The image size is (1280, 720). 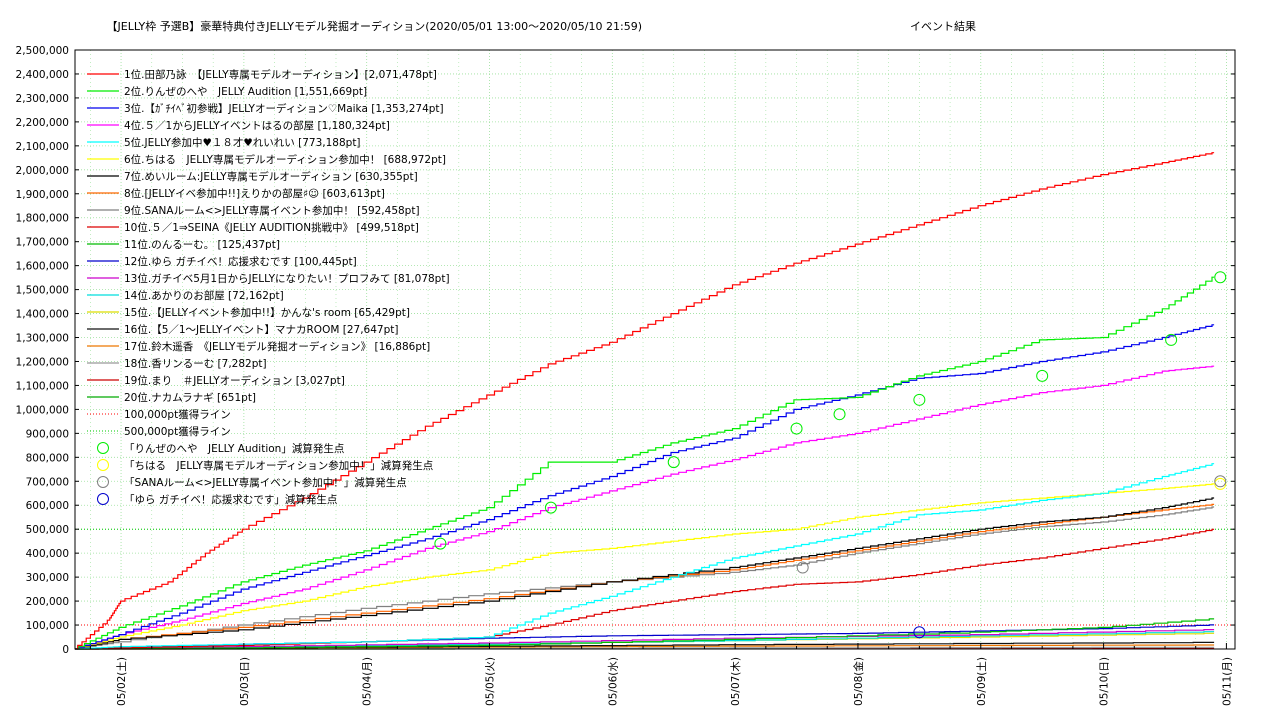 What do you see at coordinates (271, 176) in the screenshot?
I see `legend-label: 7位.めいルーム:JELLY専属モデルオーディション [630,355pt]` at bounding box center [271, 176].